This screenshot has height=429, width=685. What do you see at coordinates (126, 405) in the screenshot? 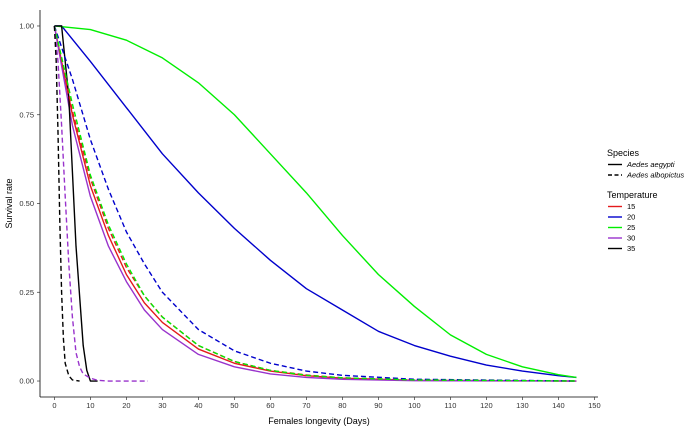
I see `x-tick-label: 20` at bounding box center [126, 405].